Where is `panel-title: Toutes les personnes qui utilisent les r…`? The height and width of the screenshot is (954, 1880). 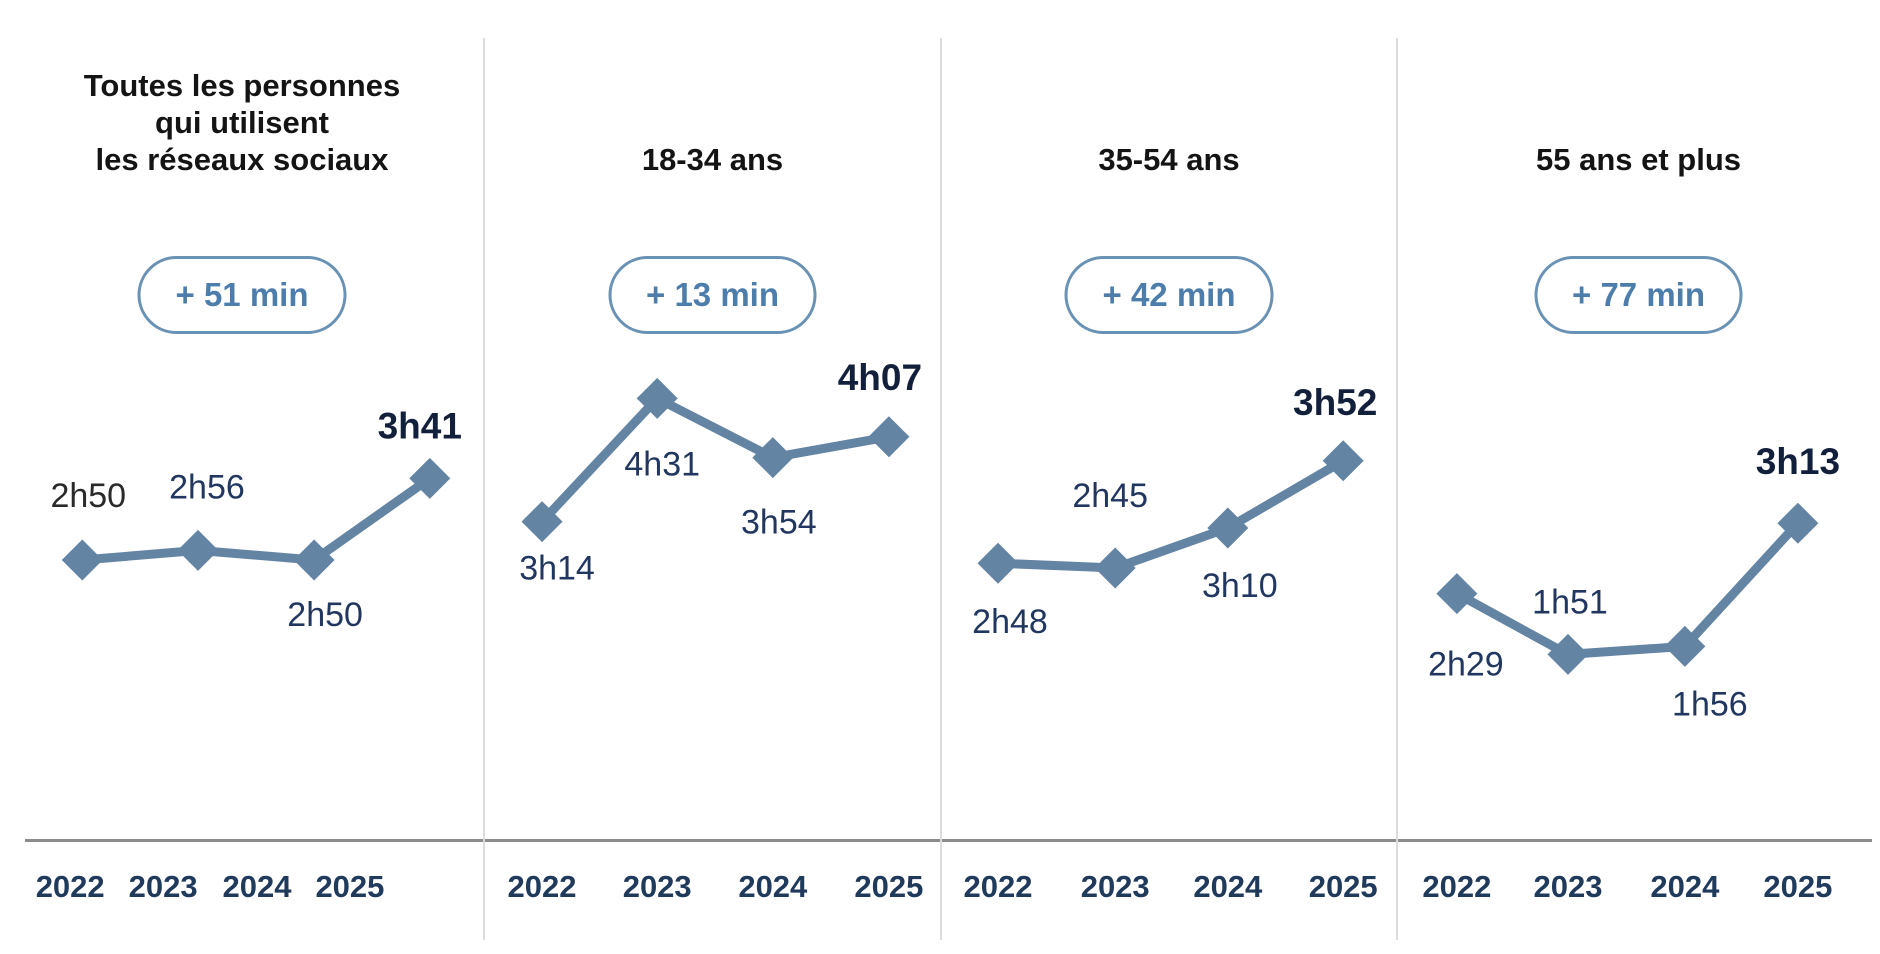 panel-title: Toutes les personnes qui utilisent les r… is located at coordinates (242, 122).